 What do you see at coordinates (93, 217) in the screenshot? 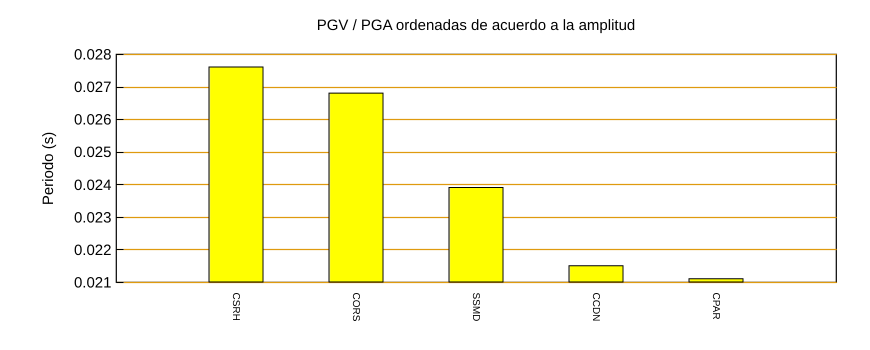
I see `y-tick-label: 0.023` at bounding box center [93, 217].